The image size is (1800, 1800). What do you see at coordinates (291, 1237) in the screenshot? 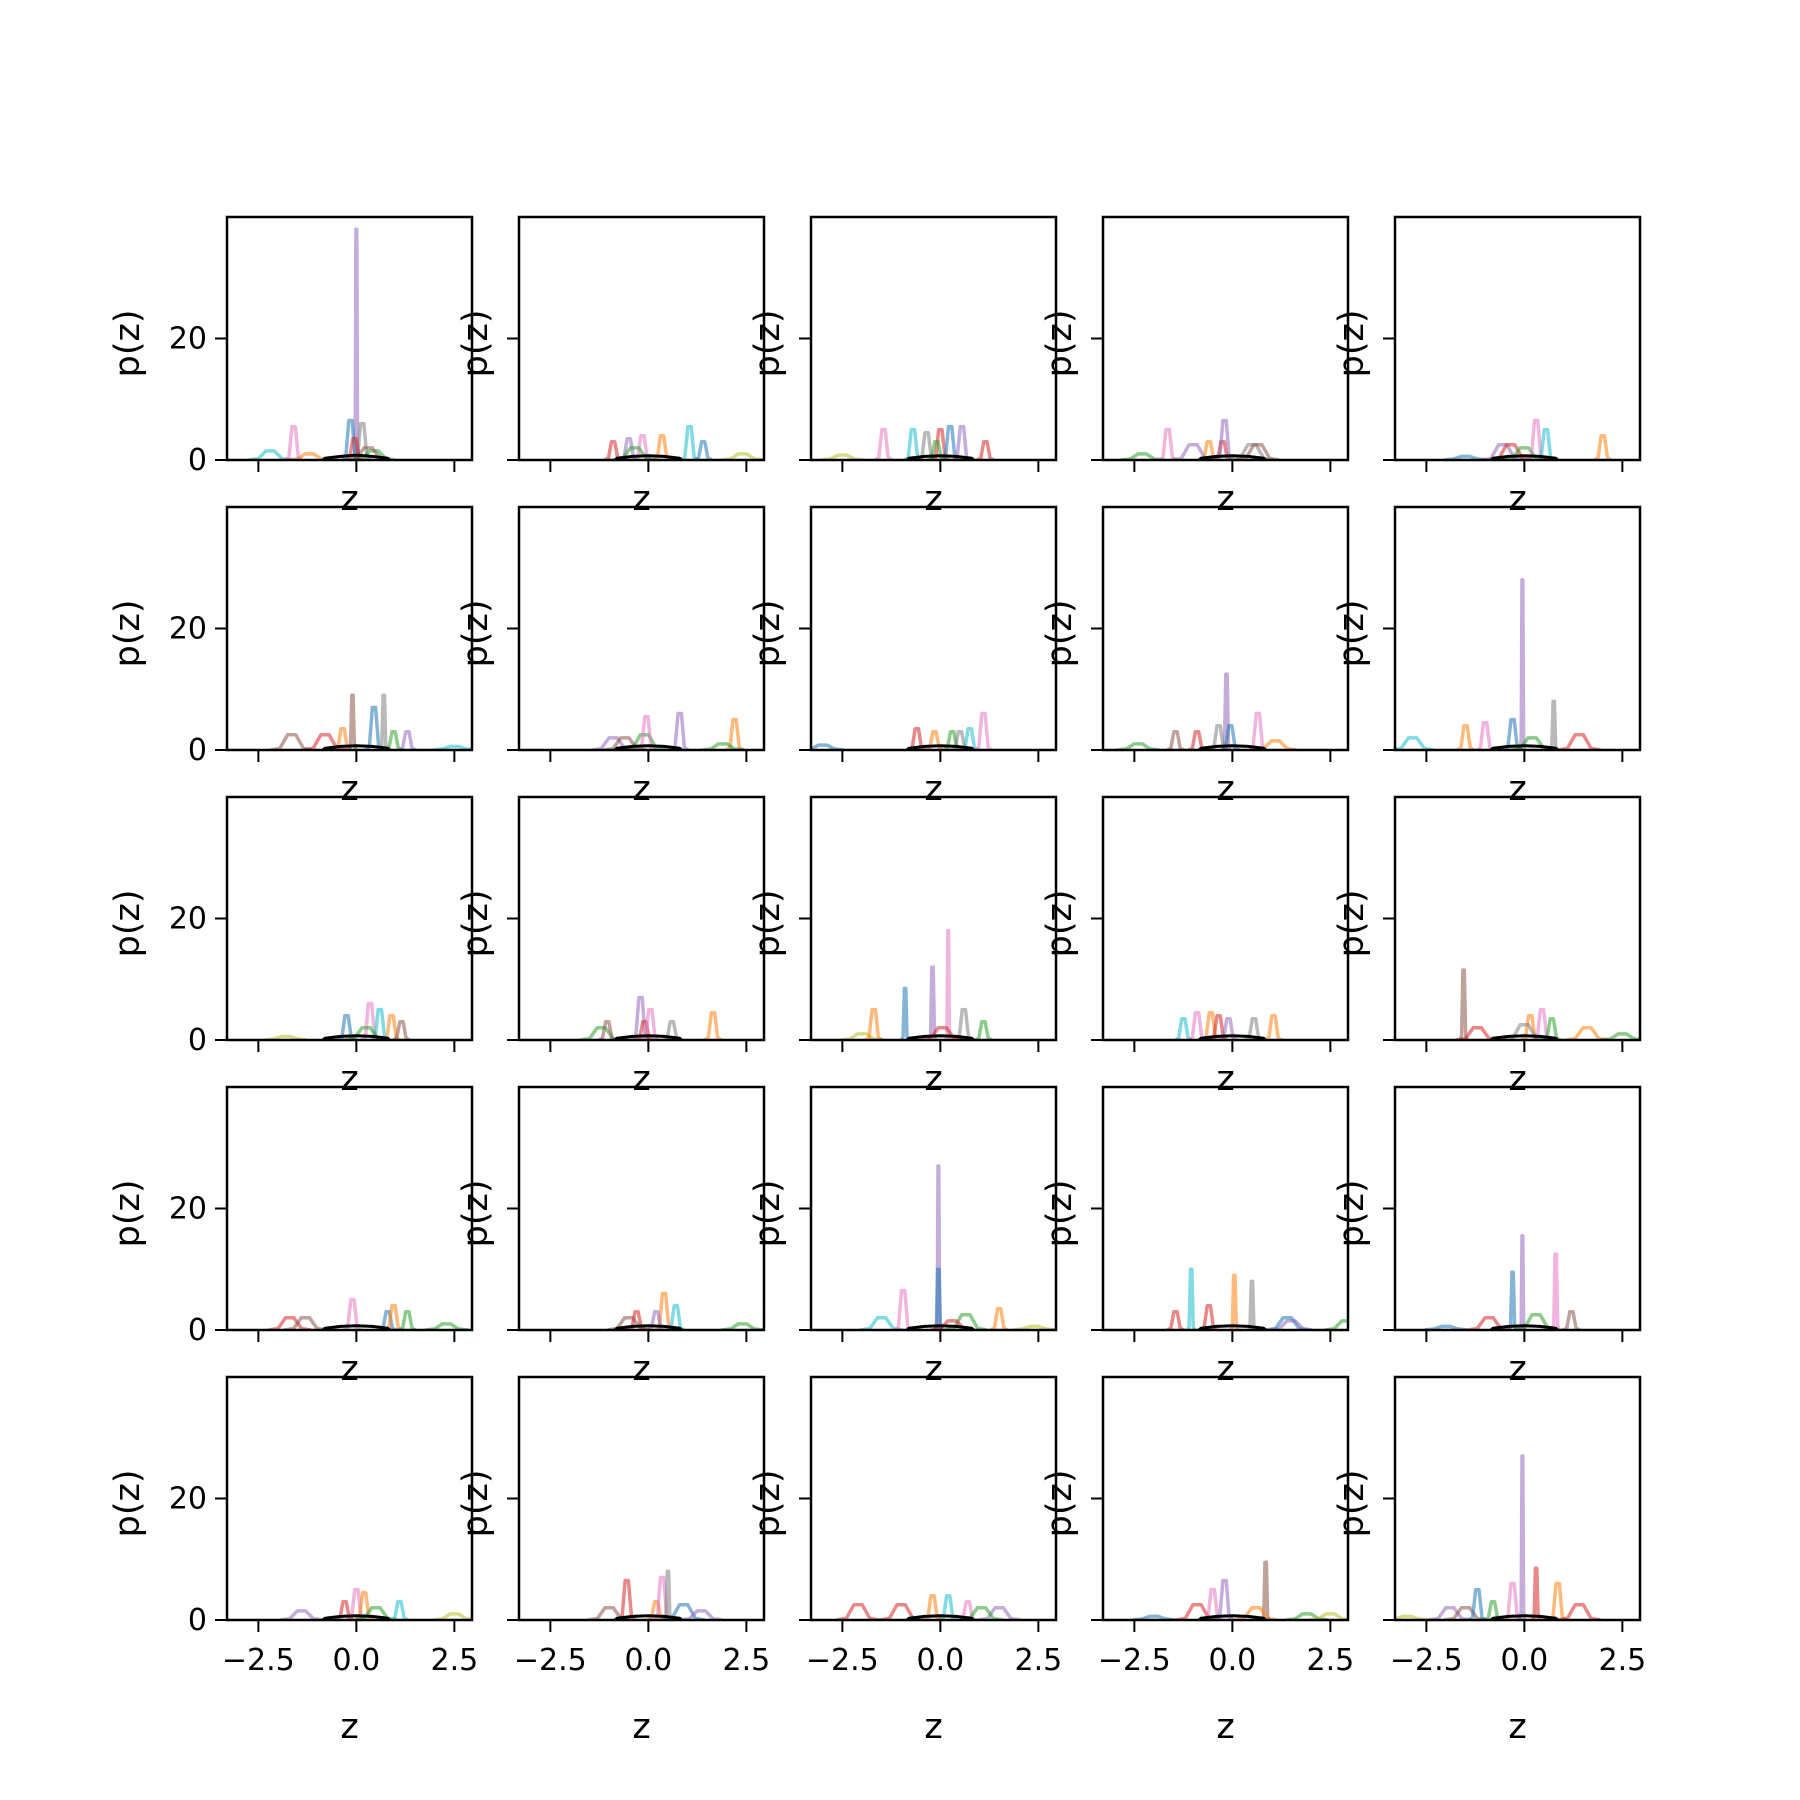
I see `subplot-16: 0 20 z p(z)` at bounding box center [291, 1237].